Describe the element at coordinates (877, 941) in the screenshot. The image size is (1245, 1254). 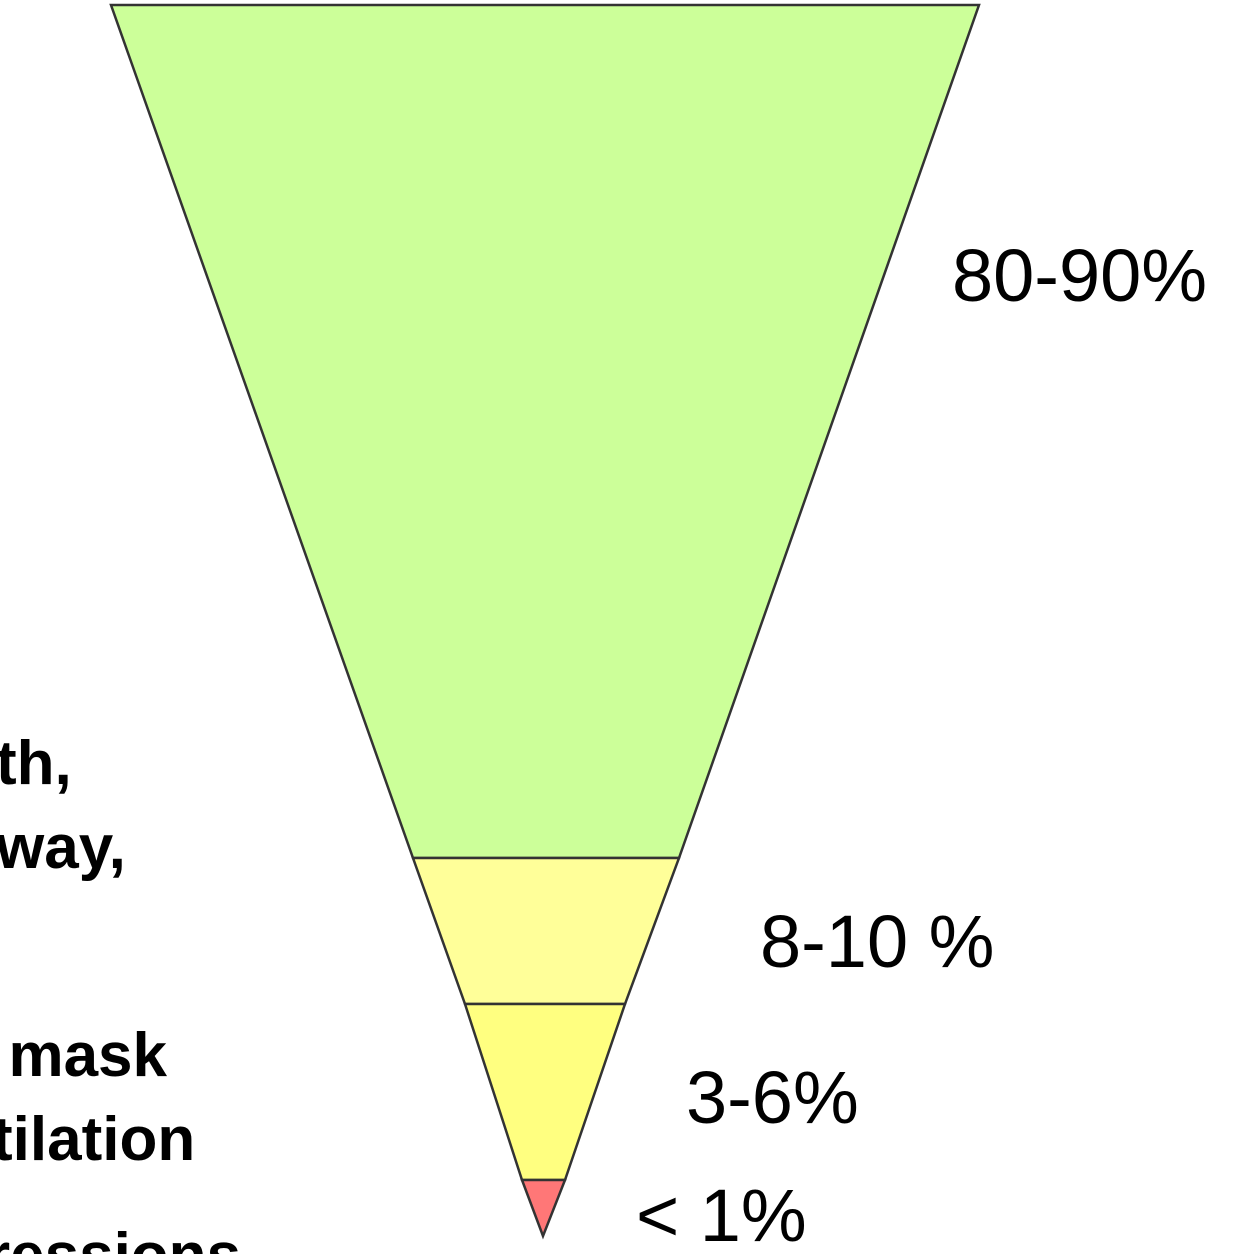
I see `tier-2-percentage: 8-10 %` at that location.